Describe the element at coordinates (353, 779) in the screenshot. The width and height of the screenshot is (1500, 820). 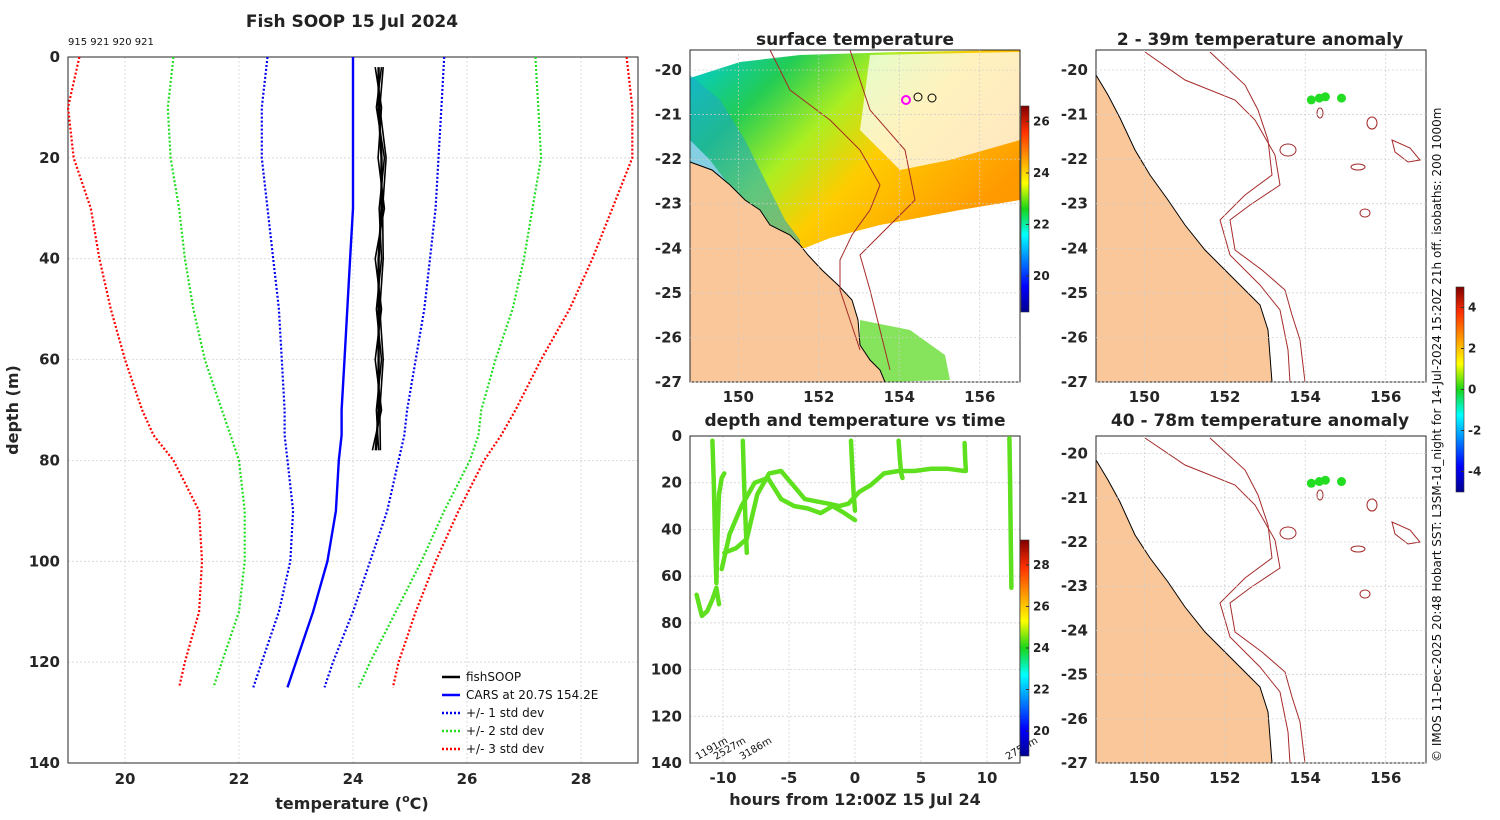
I see `profile-xtick-label: 24` at that location.